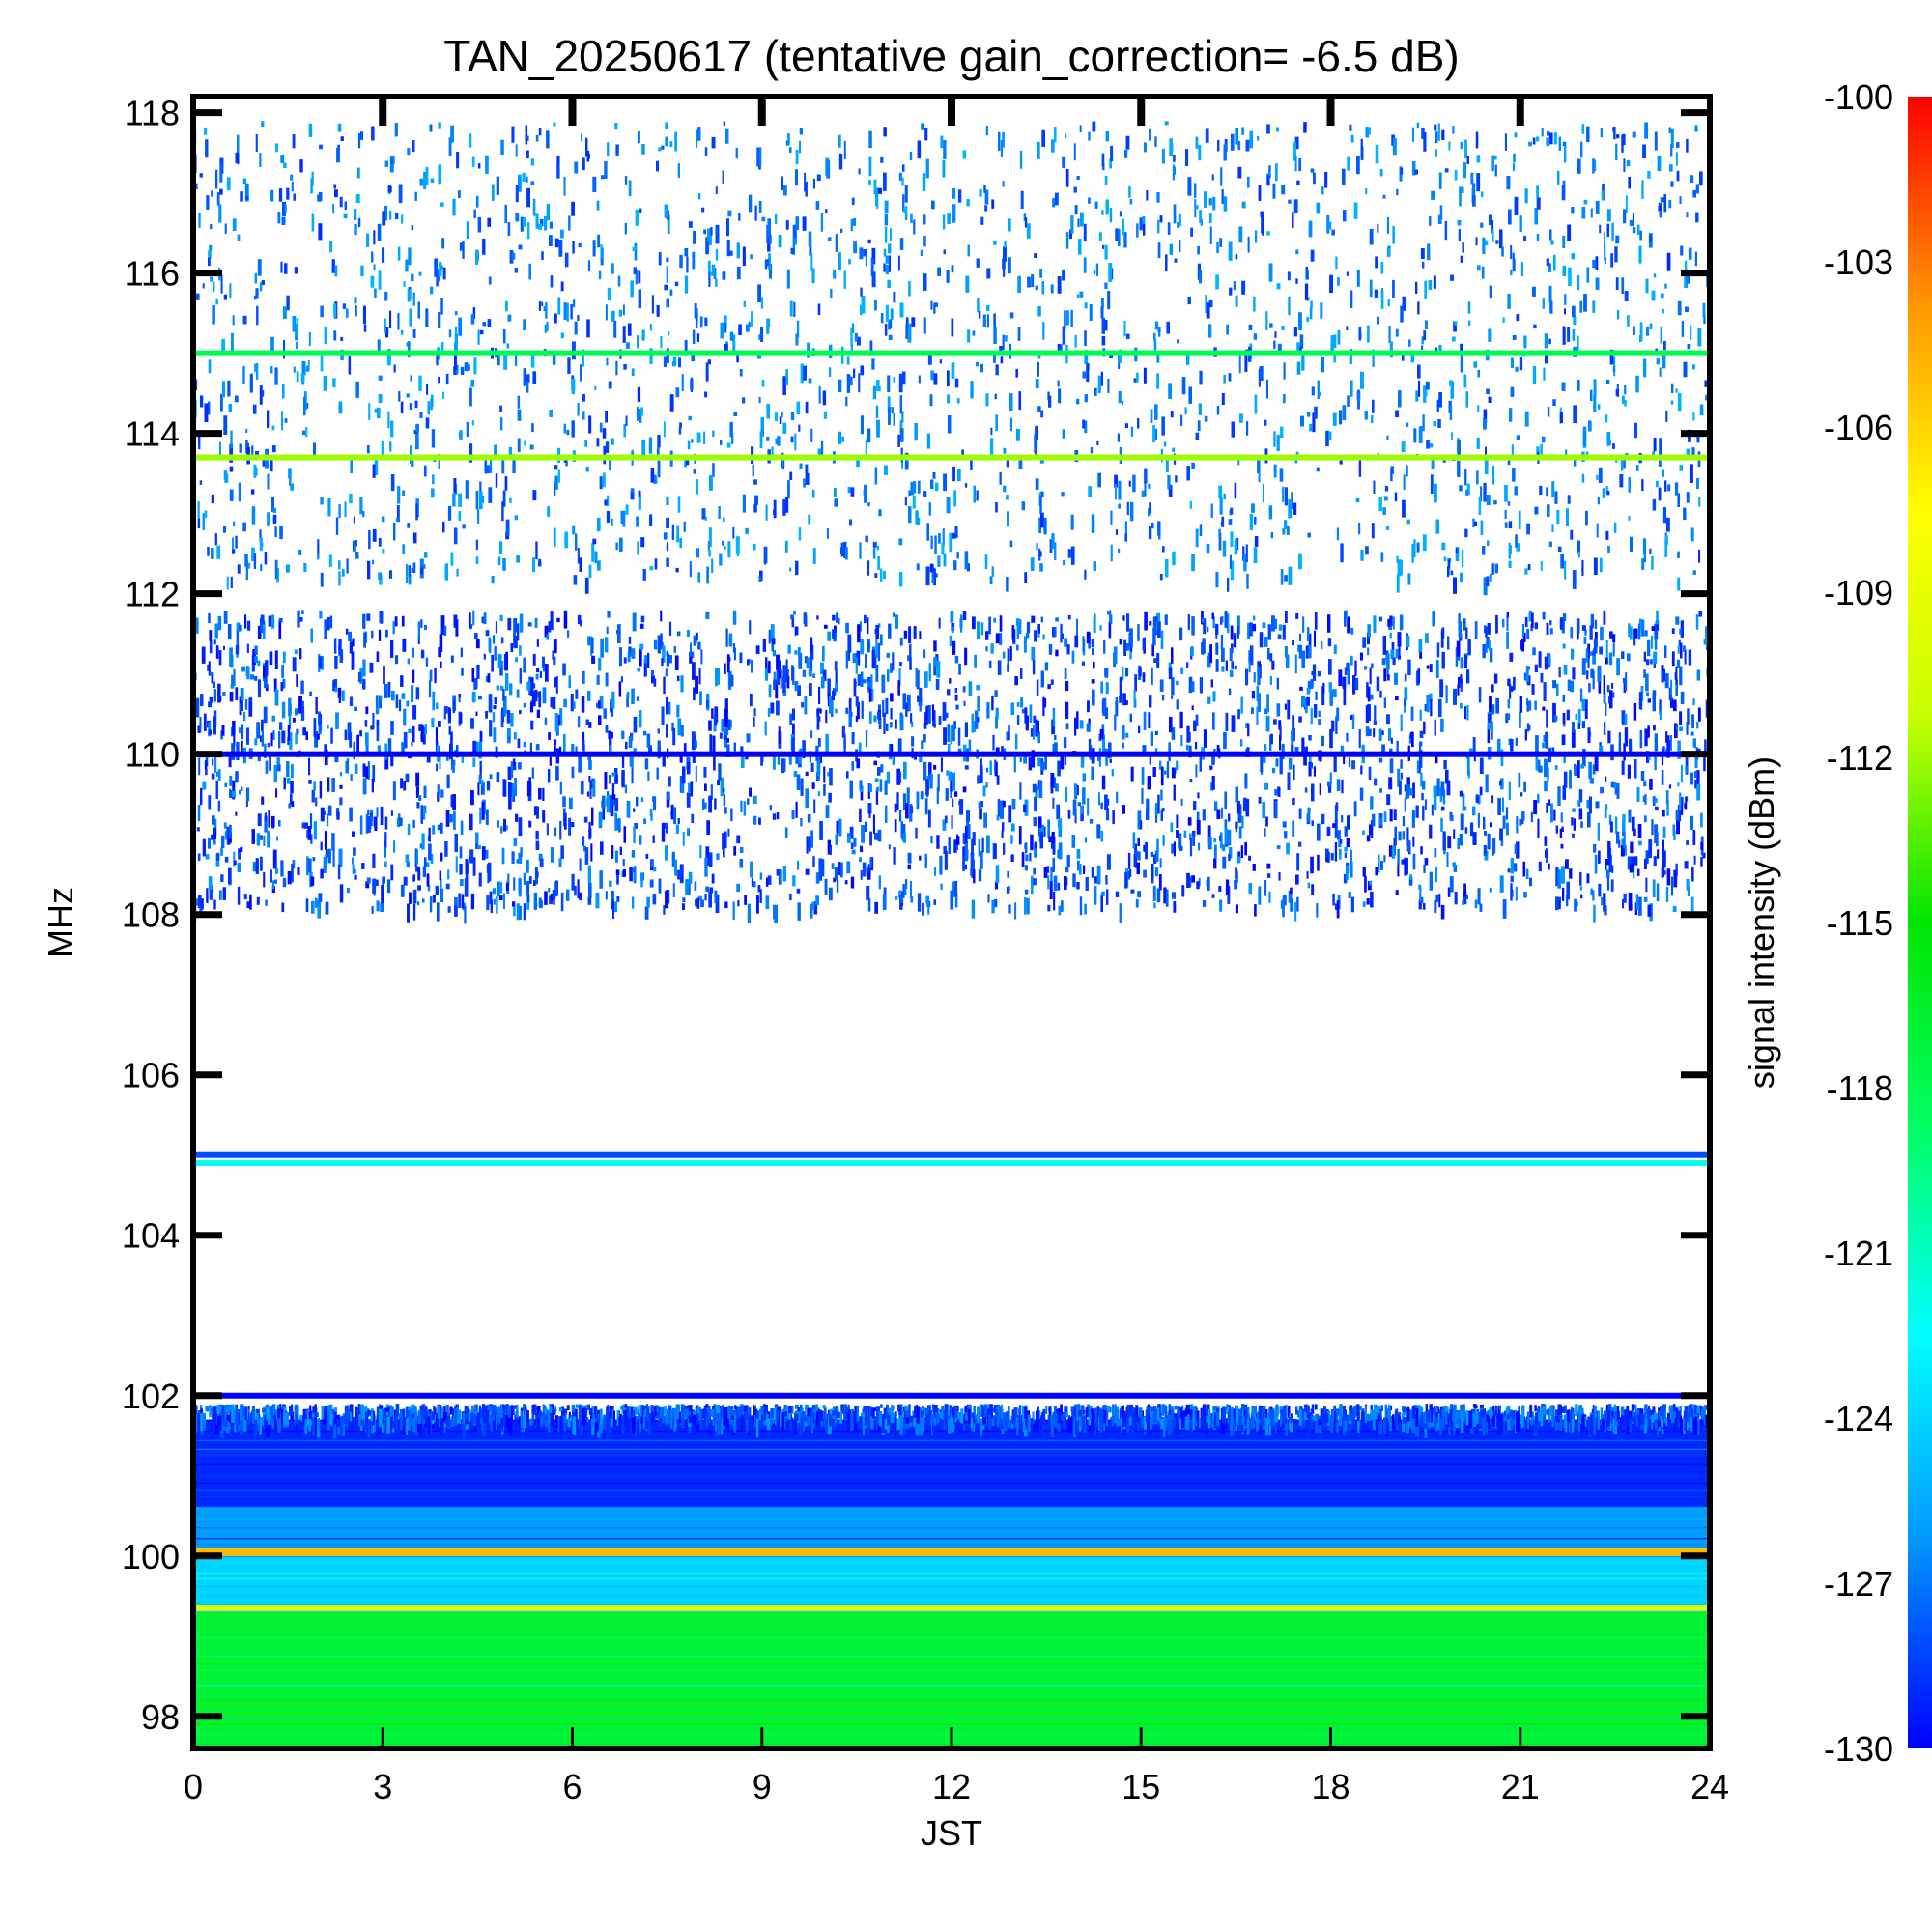  I want to click on x-tick-label: 18, so click(1330, 1786).